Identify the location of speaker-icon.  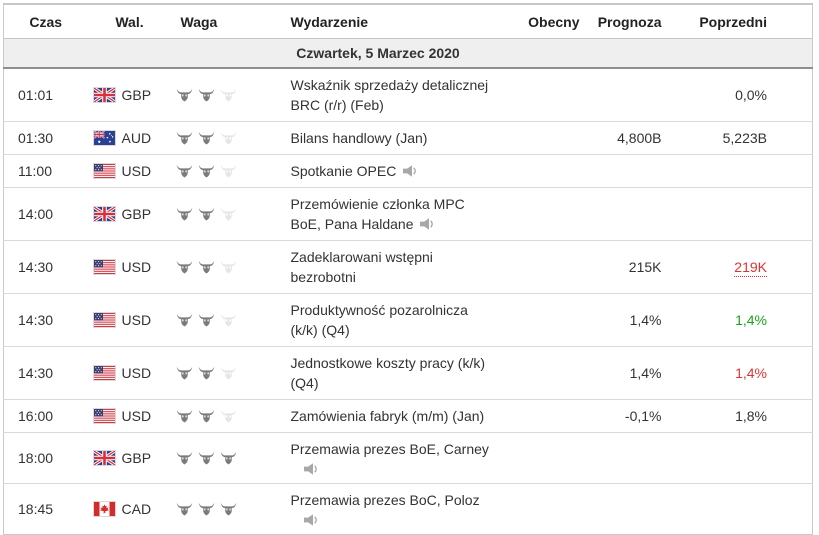
(427, 224).